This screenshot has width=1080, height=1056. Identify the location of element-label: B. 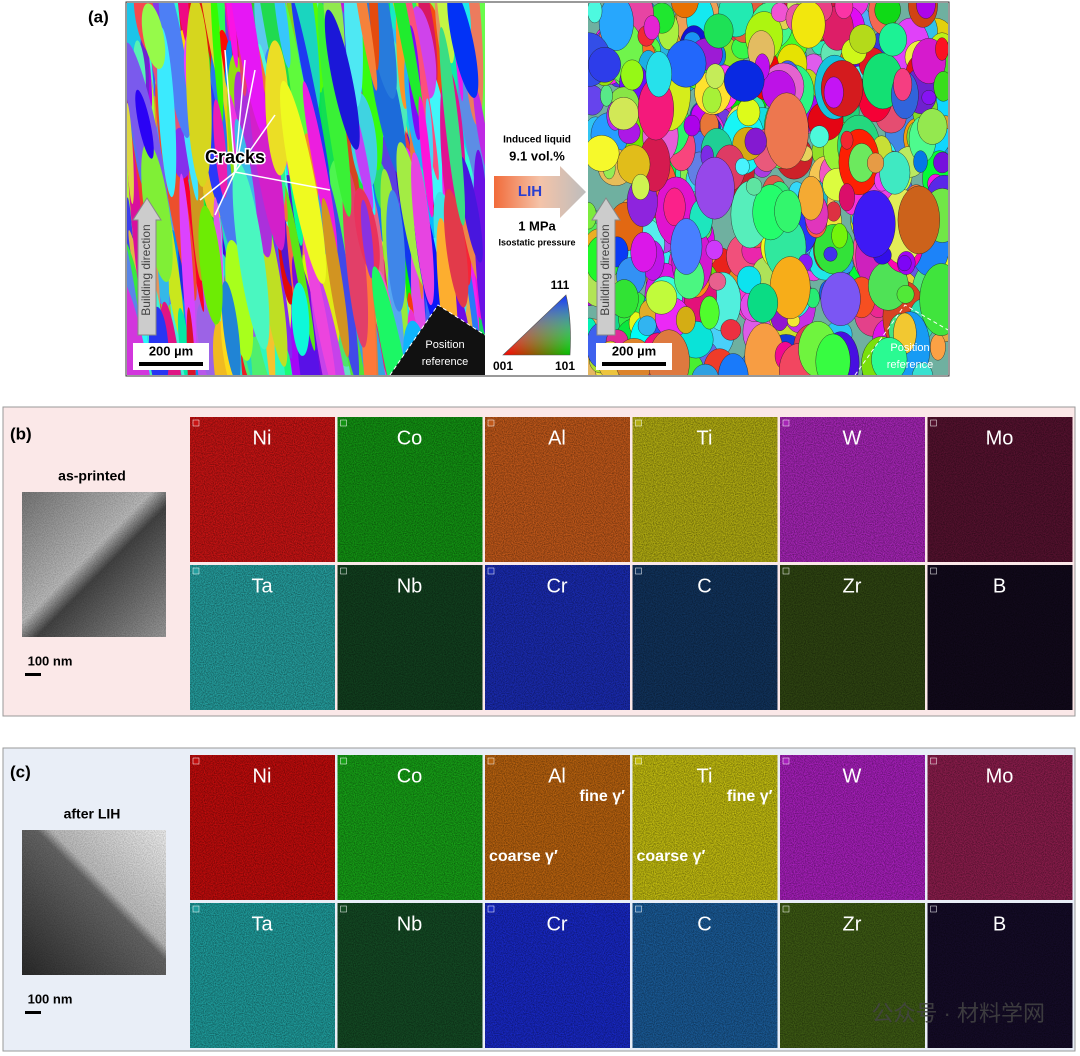
(999, 586).